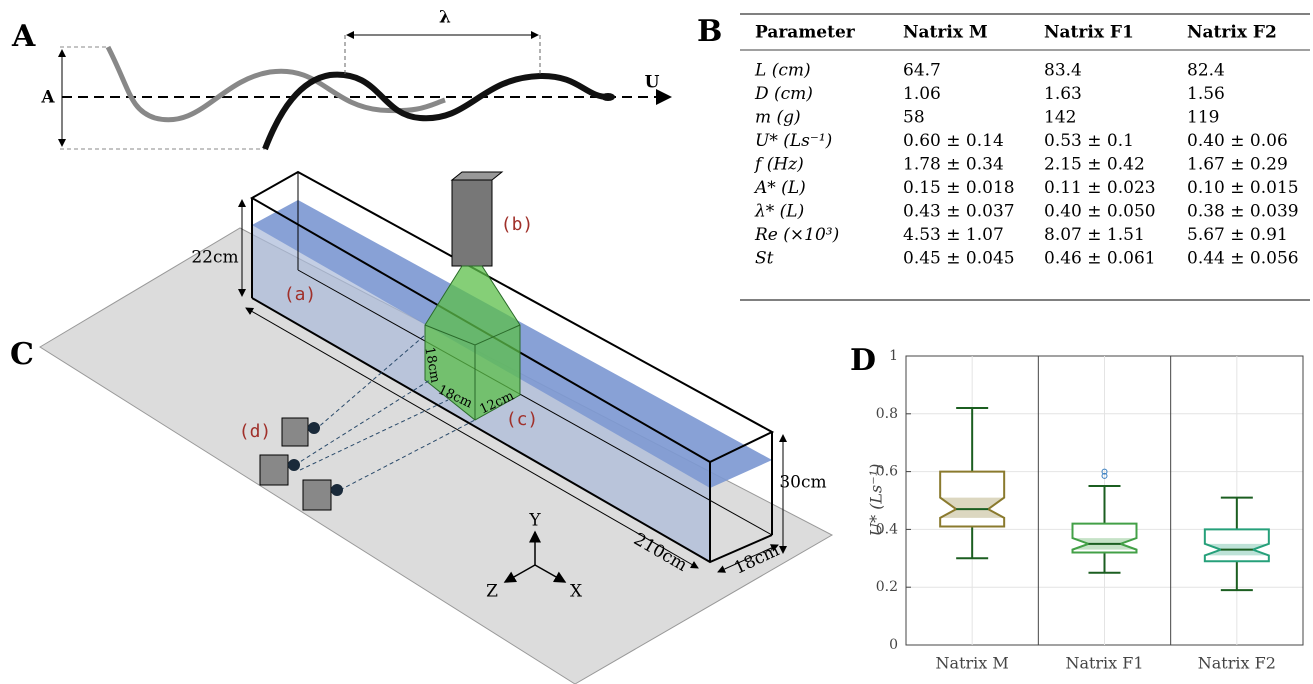  Describe the element at coordinates (492, 592) in the screenshot. I see `axis-z-label: Z` at that location.